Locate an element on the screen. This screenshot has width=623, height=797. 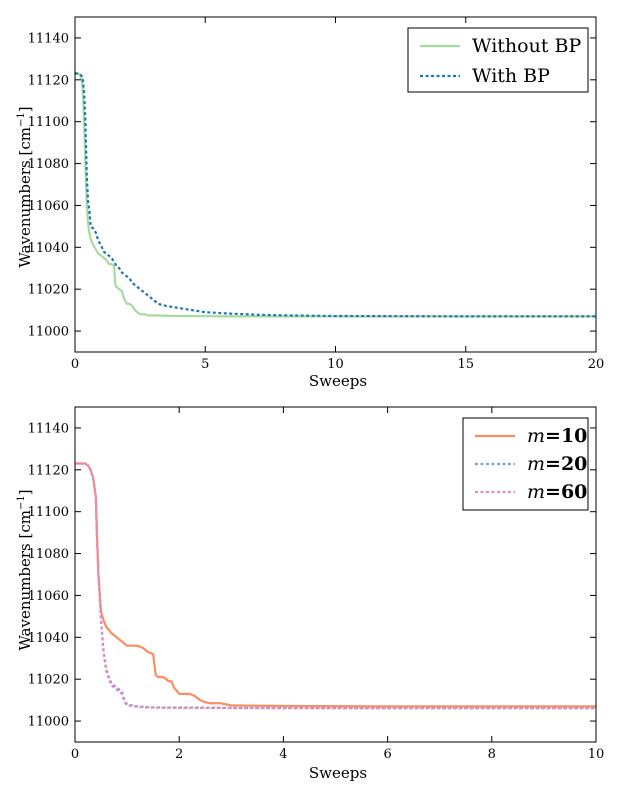
top-legend: Without BP With BP is located at coordinates (498, 60).